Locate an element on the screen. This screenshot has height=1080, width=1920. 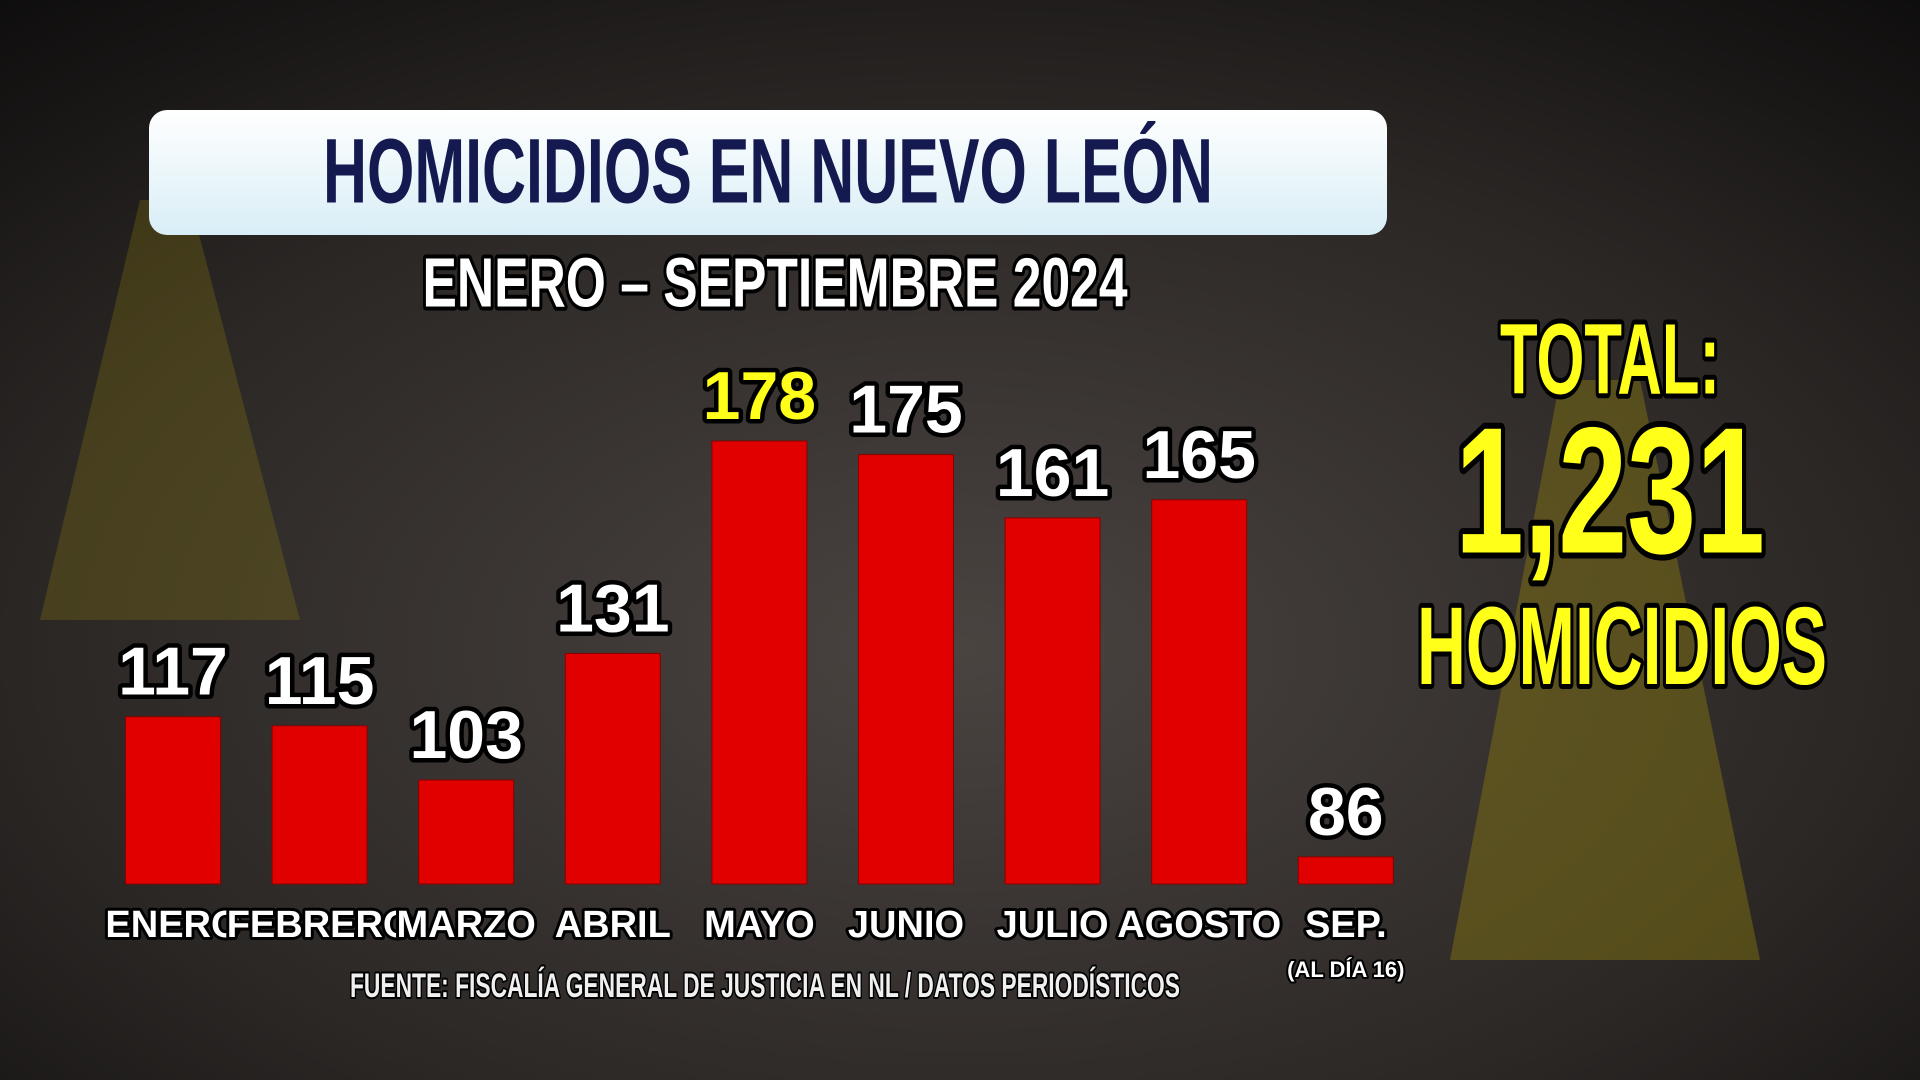
x-tick-label: AGOSTO is located at coordinates (1199, 925).